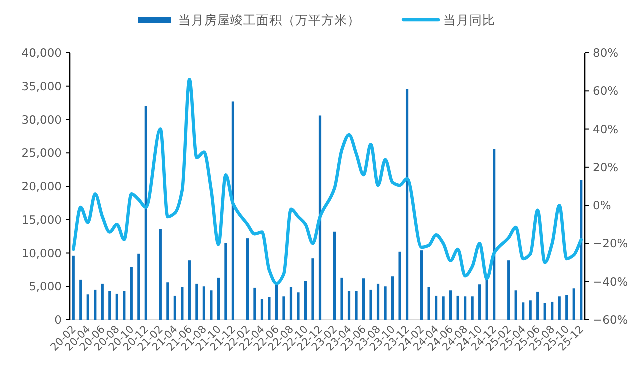  I want to click on legend-label: 当月同比, so click(470, 20).